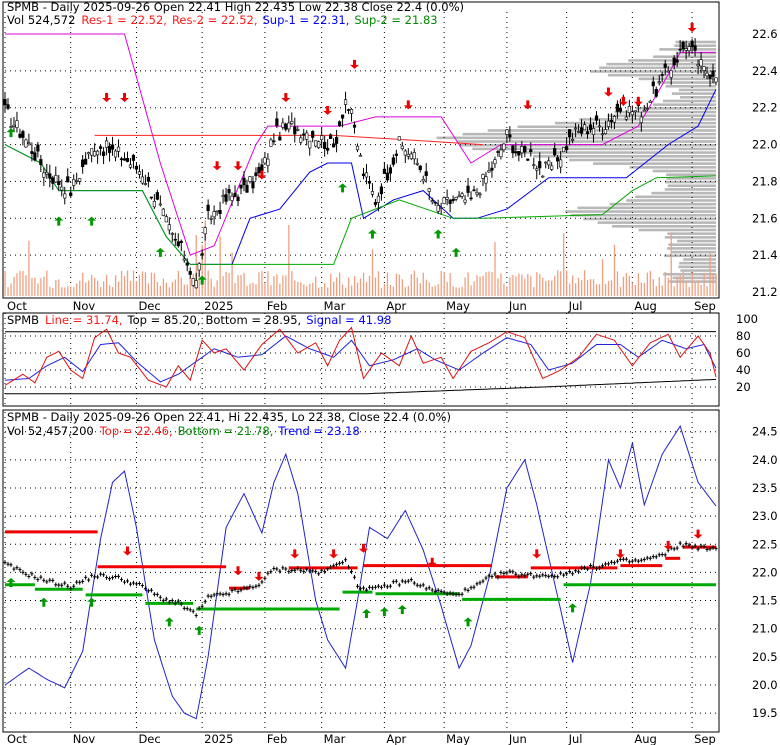 Image resolution: width=780 pixels, height=745 pixels. I want to click on volume-profile, so click(576, 161).